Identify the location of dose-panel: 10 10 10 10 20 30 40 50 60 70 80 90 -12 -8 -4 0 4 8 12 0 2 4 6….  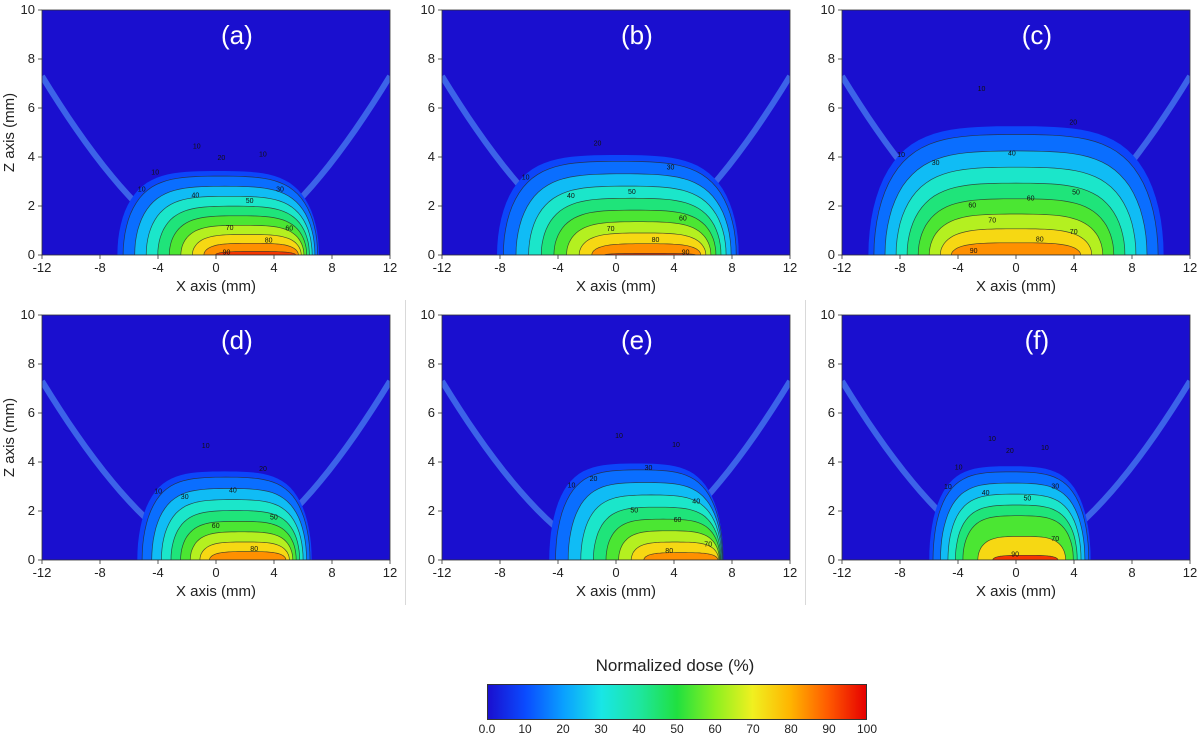
(200, 152).